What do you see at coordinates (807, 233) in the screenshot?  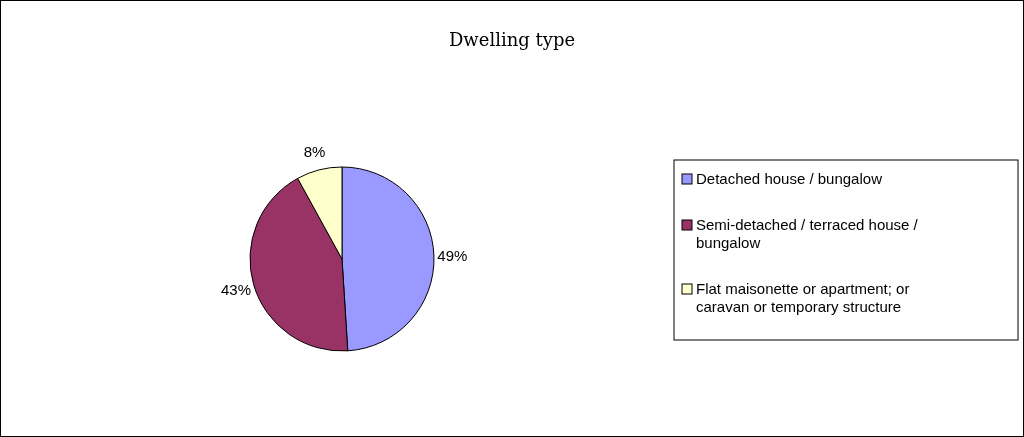 I see `legend-label: Semi-detached / terraced house / bungalow` at bounding box center [807, 233].